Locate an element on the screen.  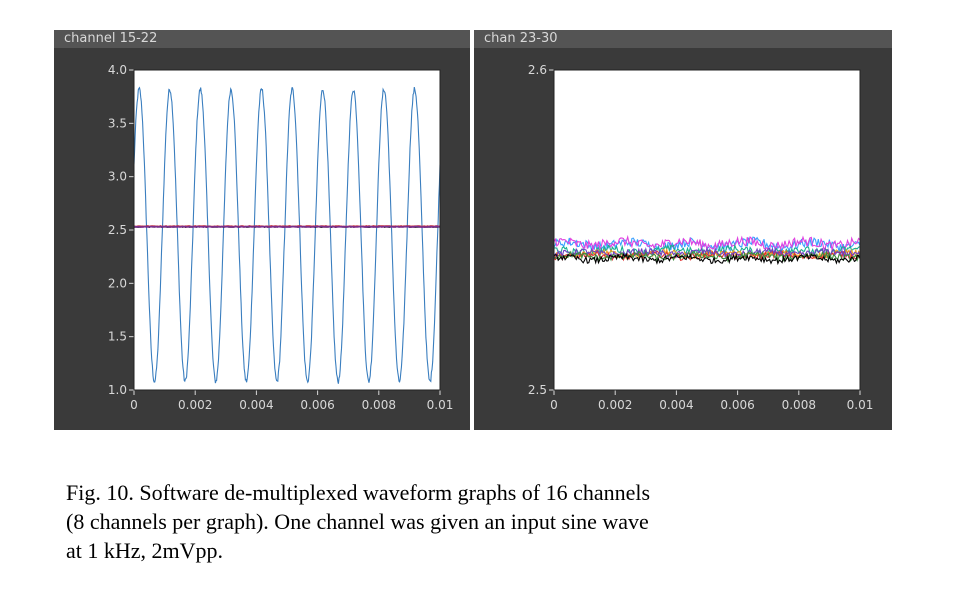
right-x-tick-label: 0.006 is located at coordinates (737, 405).